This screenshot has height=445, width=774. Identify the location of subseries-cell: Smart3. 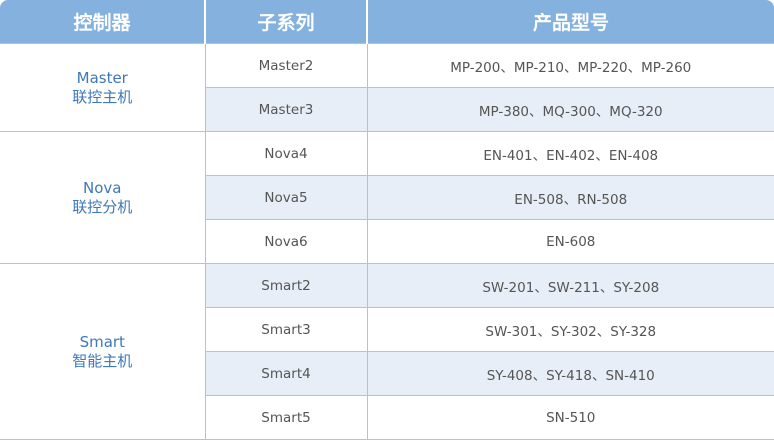
(286, 329).